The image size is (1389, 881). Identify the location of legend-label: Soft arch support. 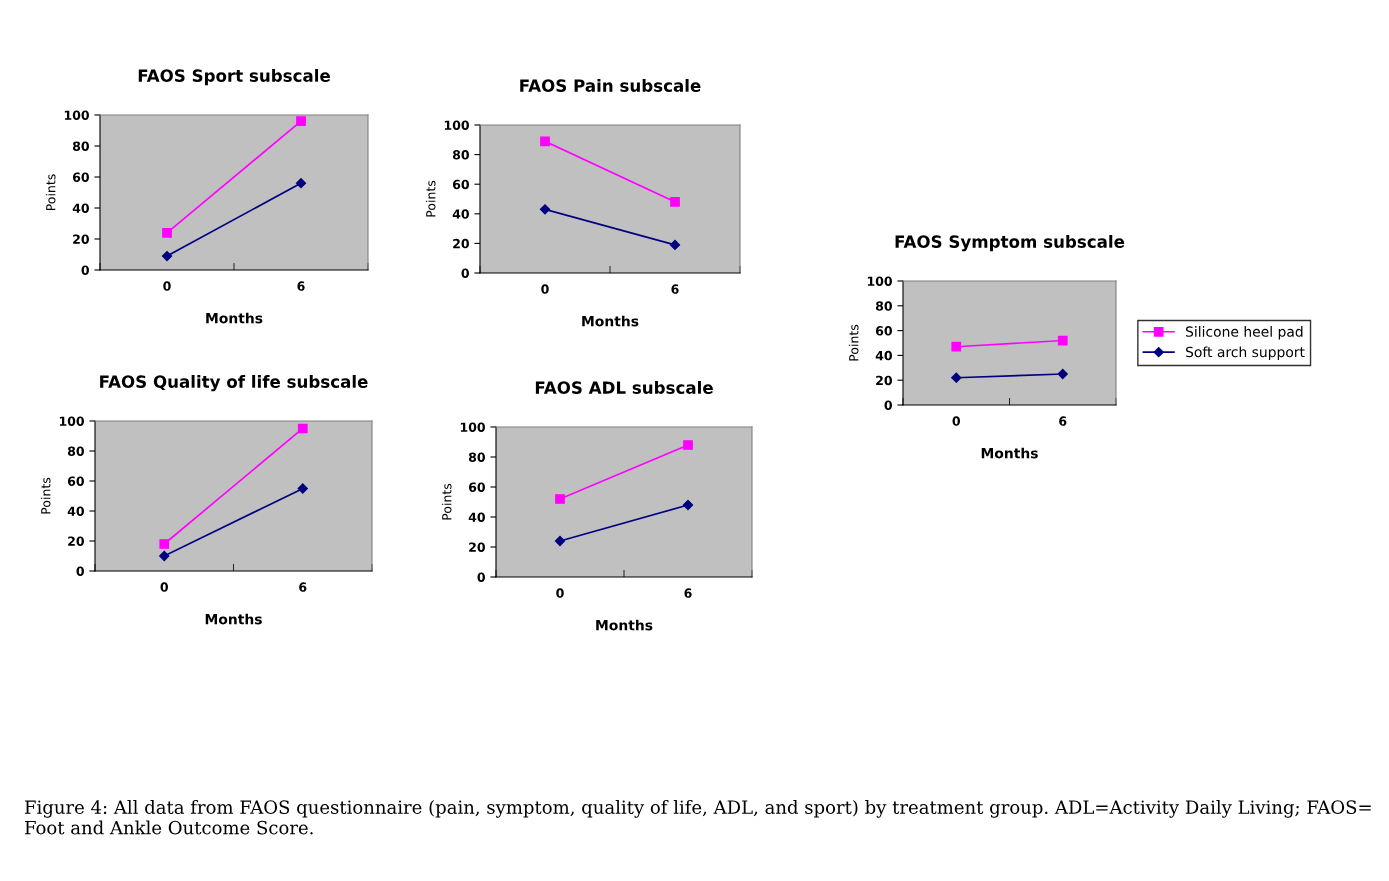
(1245, 353).